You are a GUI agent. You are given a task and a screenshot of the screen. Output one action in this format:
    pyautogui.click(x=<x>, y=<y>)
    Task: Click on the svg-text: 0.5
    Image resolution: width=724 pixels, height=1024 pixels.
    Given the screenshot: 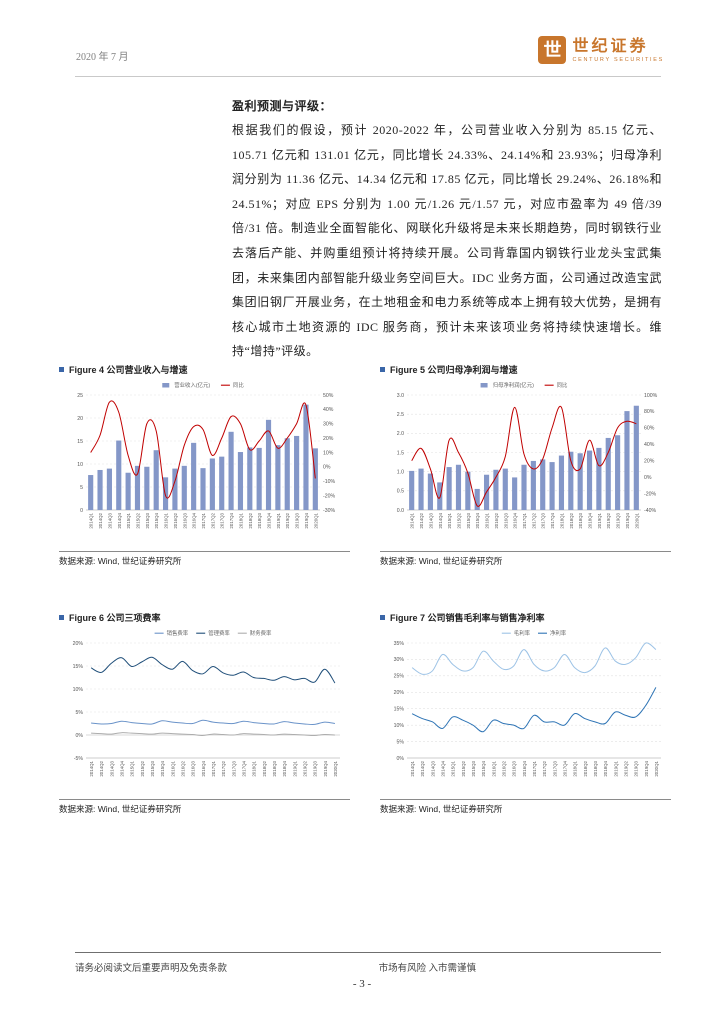 What is the action you would take?
    pyautogui.click(x=400, y=492)
    